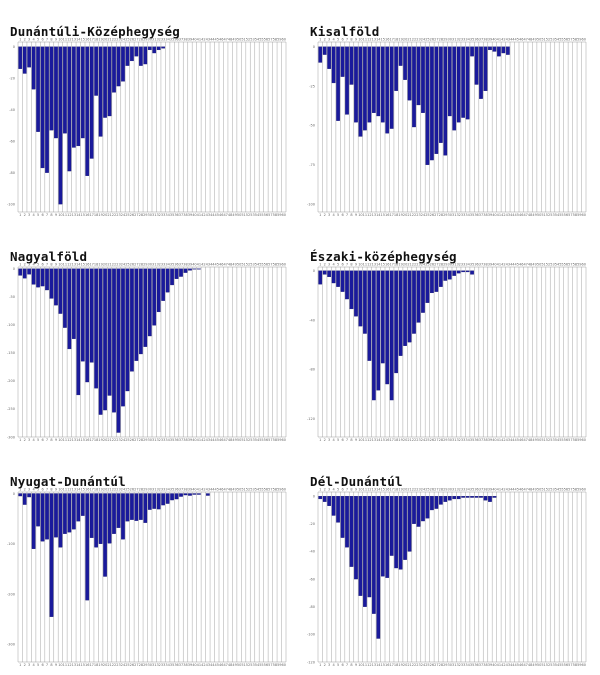  Describe the element at coordinates (11, 645) in the screenshot. I see `y-tick-label: -300` at that location.